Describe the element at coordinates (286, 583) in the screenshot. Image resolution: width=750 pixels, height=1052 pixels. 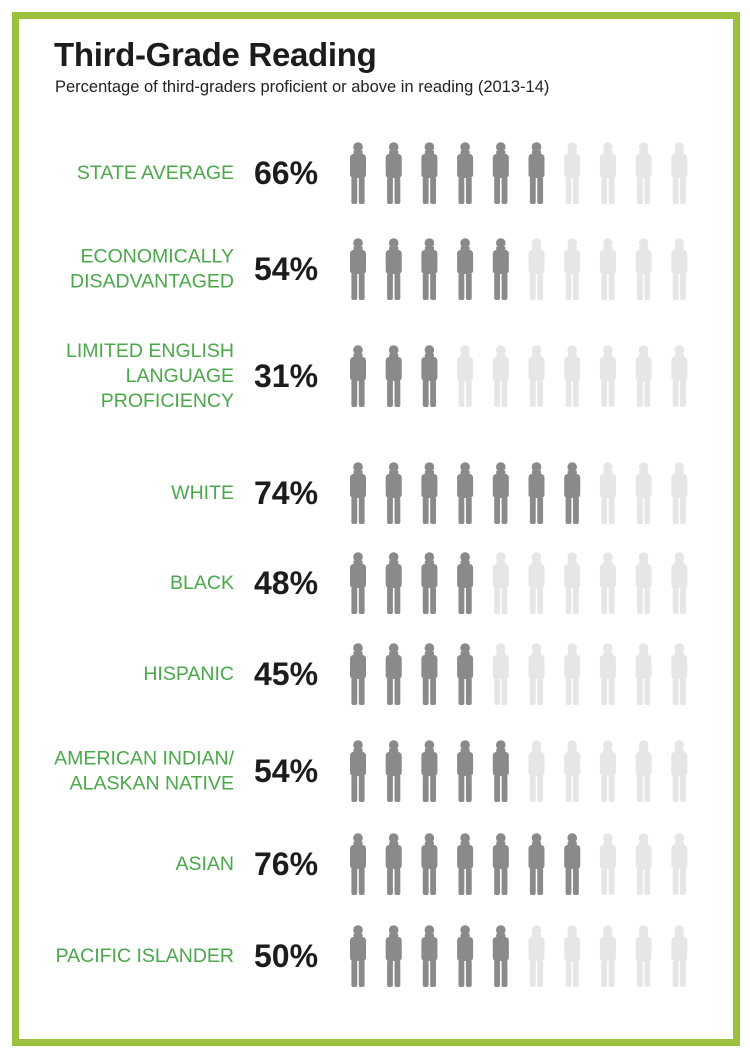
I see `value-label: 48%` at that location.